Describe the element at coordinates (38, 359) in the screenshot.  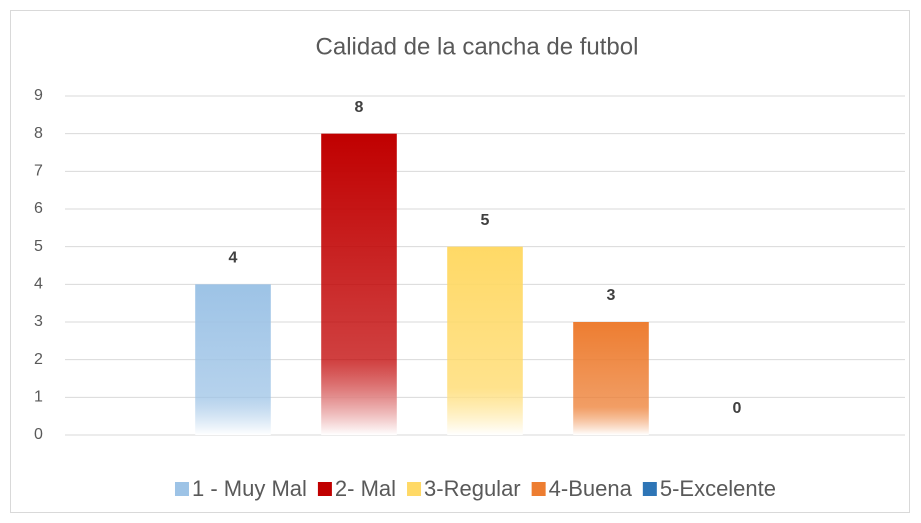
I see `y-tick-label: 2` at that location.